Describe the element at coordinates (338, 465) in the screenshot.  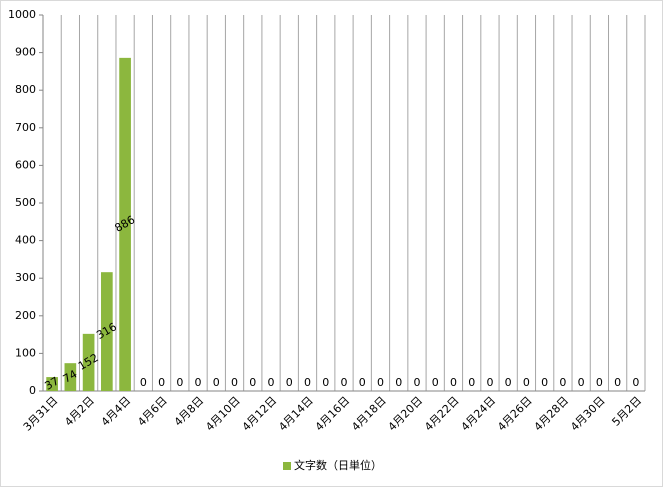
I see `legend-label: 文字数（日単位）` at that location.